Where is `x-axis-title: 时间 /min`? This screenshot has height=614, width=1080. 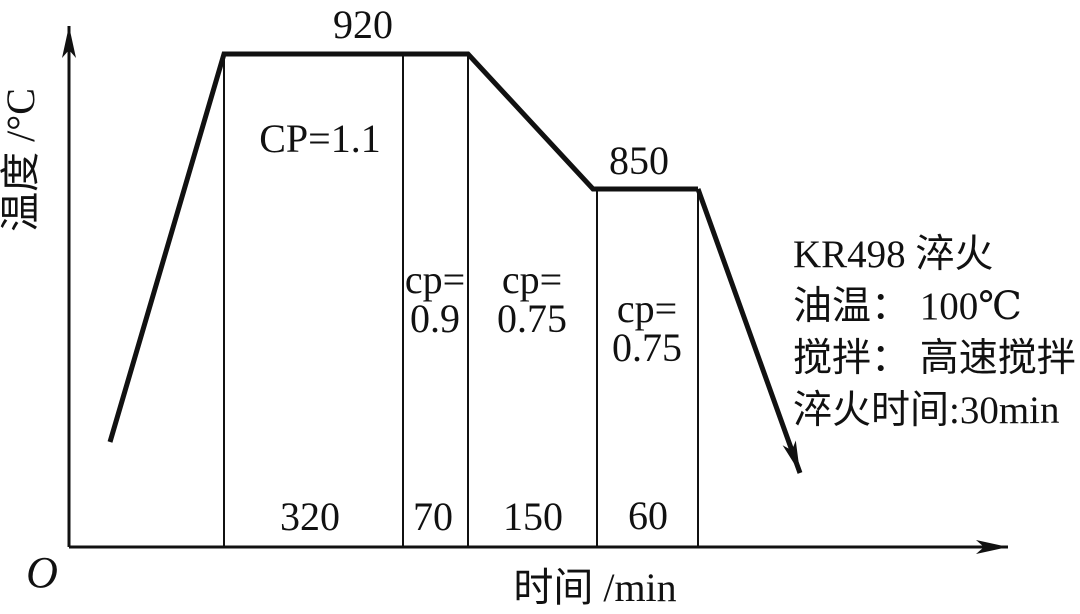 x-axis-title: 时间 /min is located at coordinates (594, 587).